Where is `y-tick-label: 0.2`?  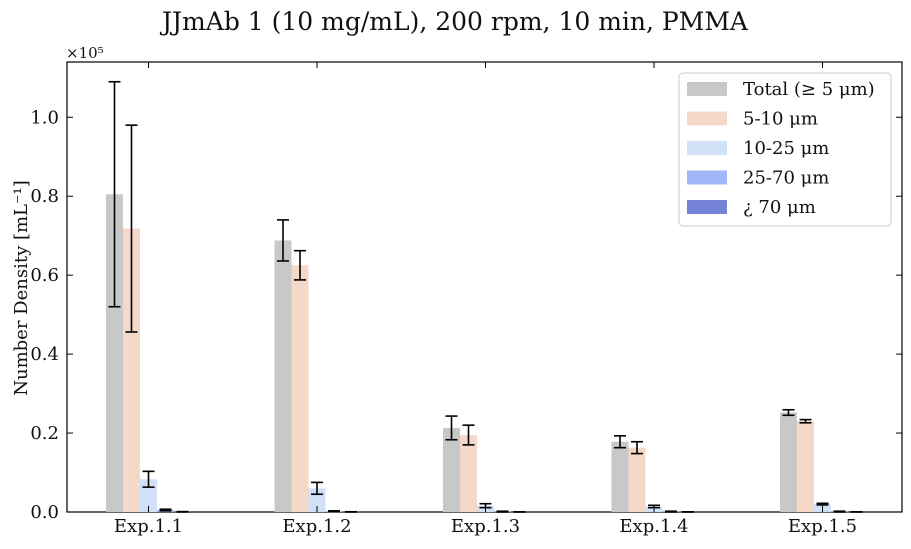 y-tick-label: 0.2 is located at coordinates (44, 433).